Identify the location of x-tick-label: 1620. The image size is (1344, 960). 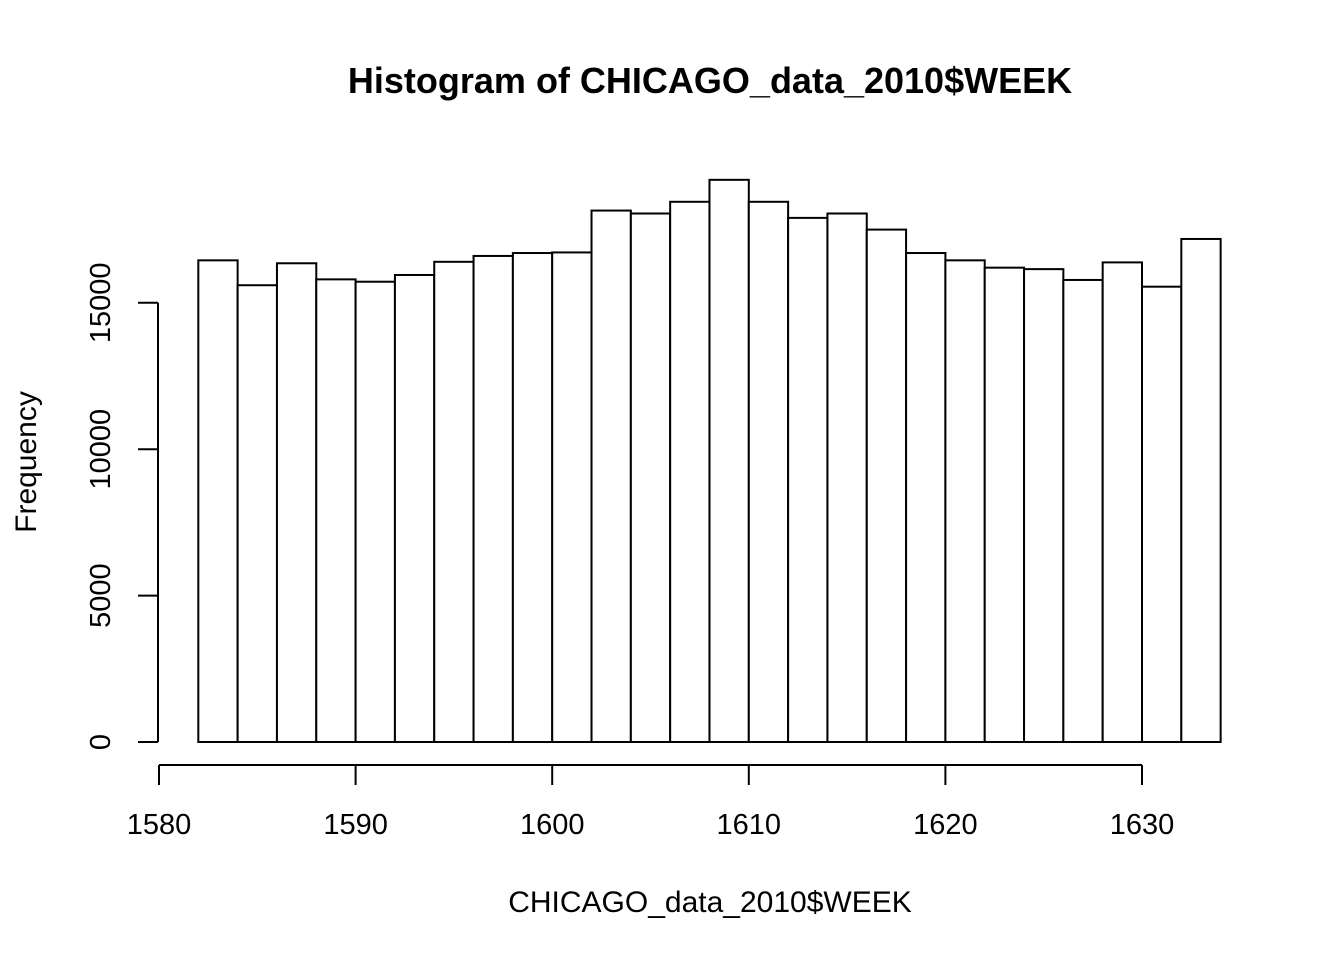
(945, 825).